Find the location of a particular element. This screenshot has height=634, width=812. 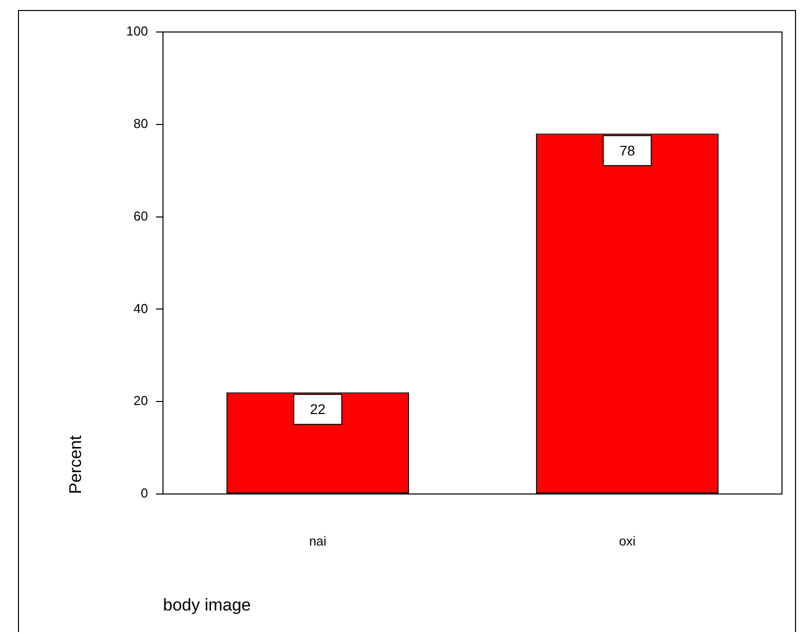

y-axis-title: Percent is located at coordinates (75, 464).